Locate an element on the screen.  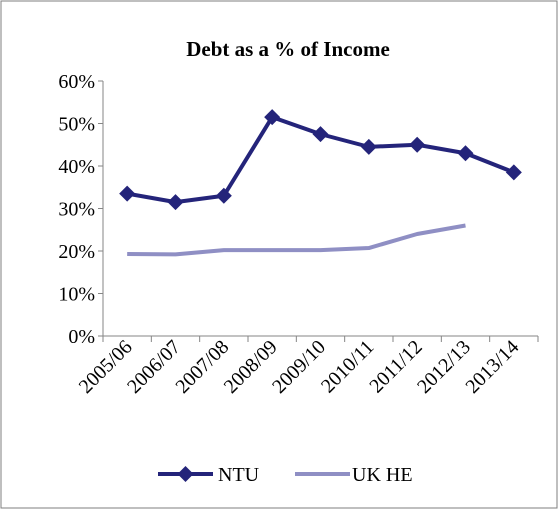
y-tick-label: 50% is located at coordinates (76, 125).